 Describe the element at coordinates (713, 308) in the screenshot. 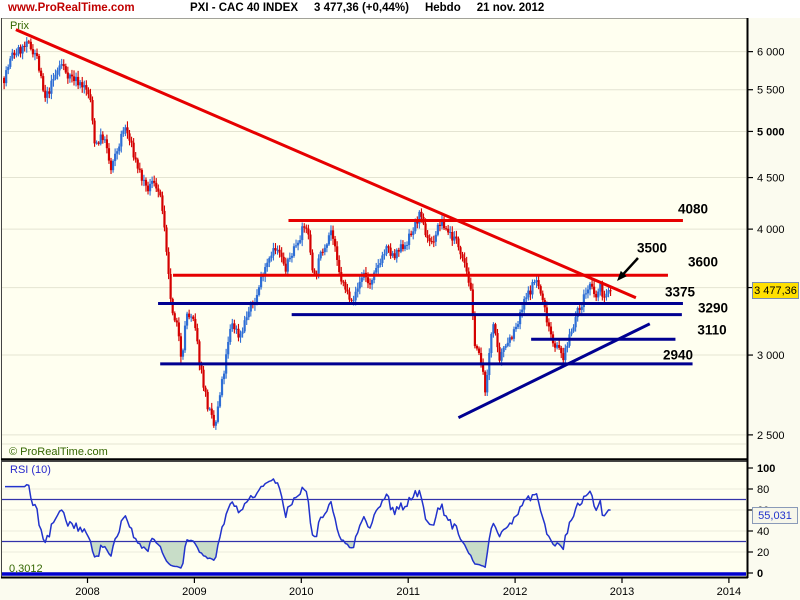

I see `level-label-3290: 3290` at that location.